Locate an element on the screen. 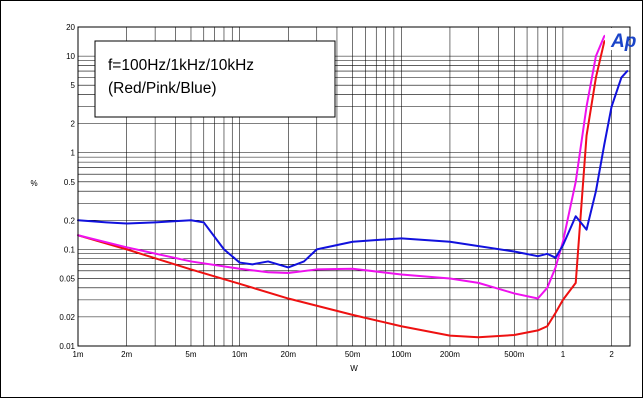 This screenshot has width=643, height=398. x-tick-label: 200m is located at coordinates (450, 354).